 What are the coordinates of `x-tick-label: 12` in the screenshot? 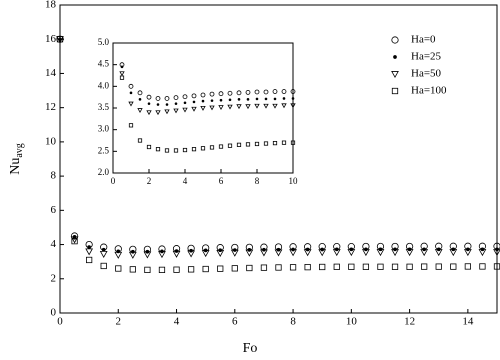 It's located at (409, 322).